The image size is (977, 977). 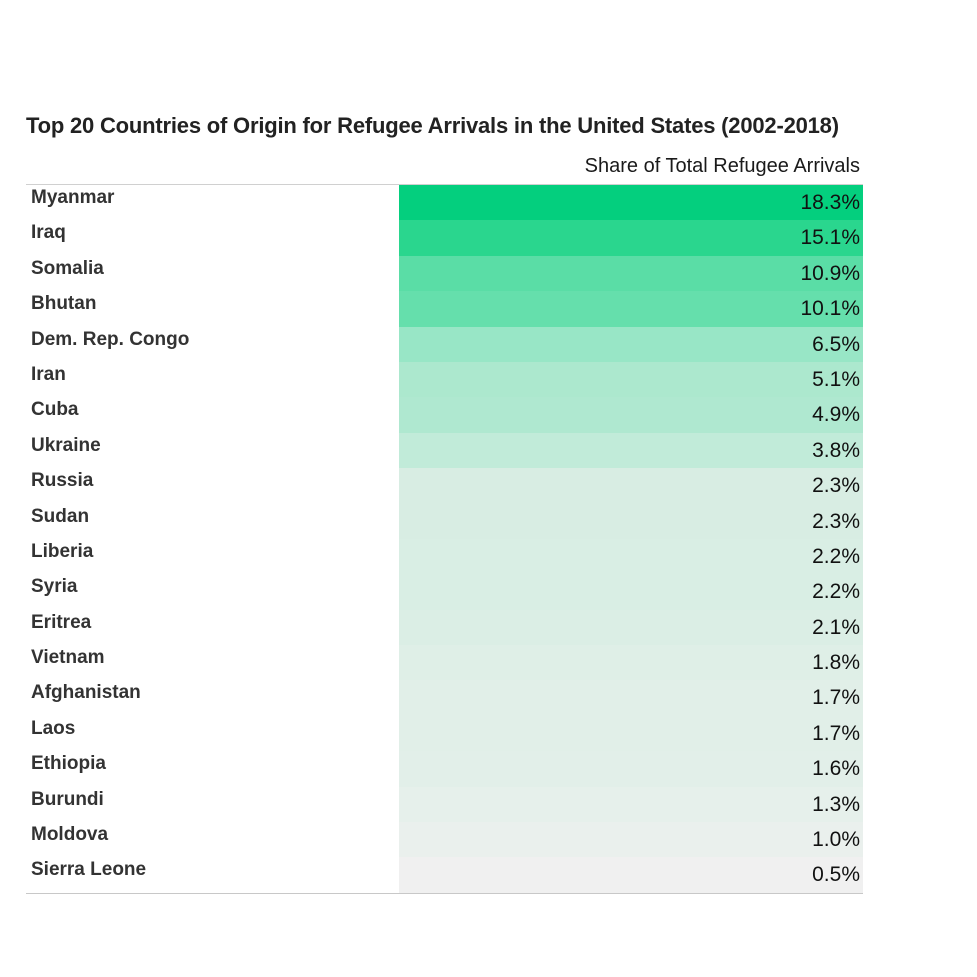 I want to click on table-row: Cuba 4.9%, so click(x=444, y=415).